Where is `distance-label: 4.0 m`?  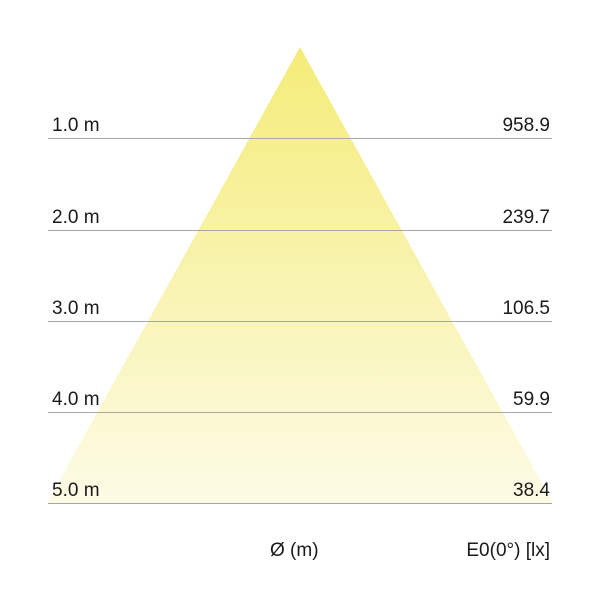
distance-label: 4.0 m is located at coordinates (76, 399).